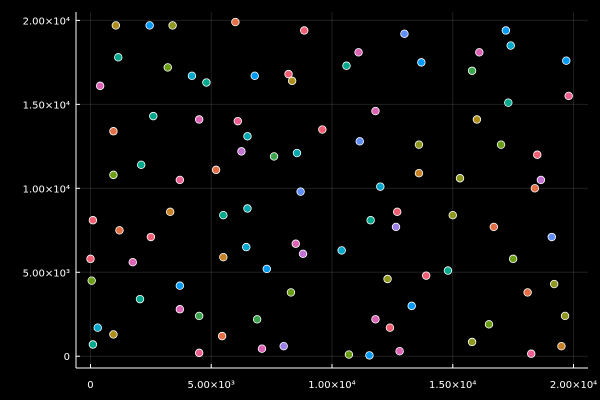 This screenshot has width=600, height=400. I want to click on x-tick-label: 1.00×10⁴, so click(331, 385).